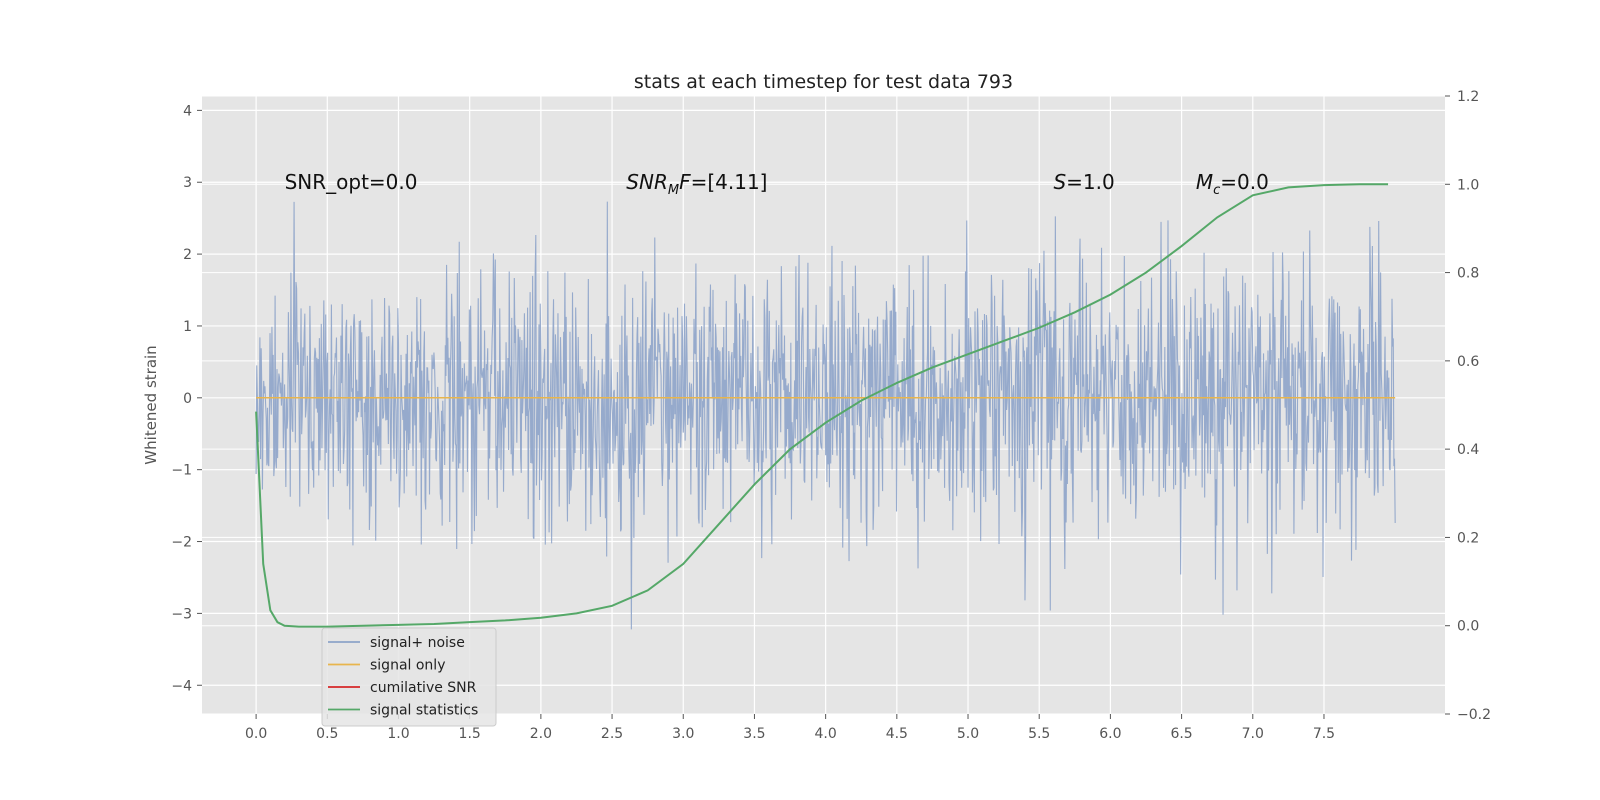 The width and height of the screenshot is (1600, 800). I want to click on annotations: SNR_opt=0.0 SNRMF=[4.11] S=1.0 Mc=0.0, so click(777, 184).